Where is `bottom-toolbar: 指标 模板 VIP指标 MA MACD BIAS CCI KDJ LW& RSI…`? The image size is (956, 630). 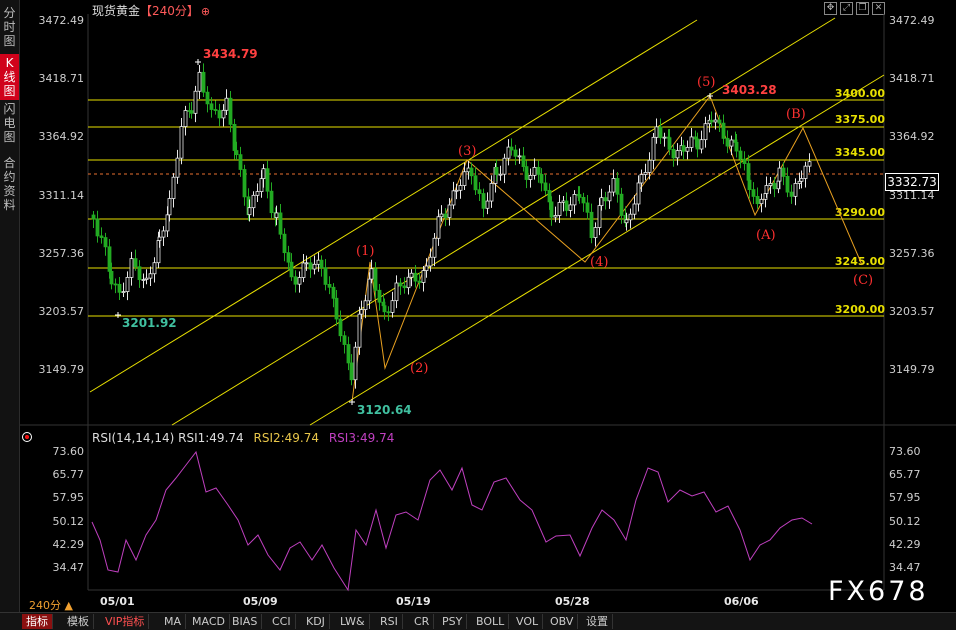 bottom-toolbar: 指标 模板 VIP指标 MA MACD BIAS CCI KDJ LW& RSI… is located at coordinates (478, 621).